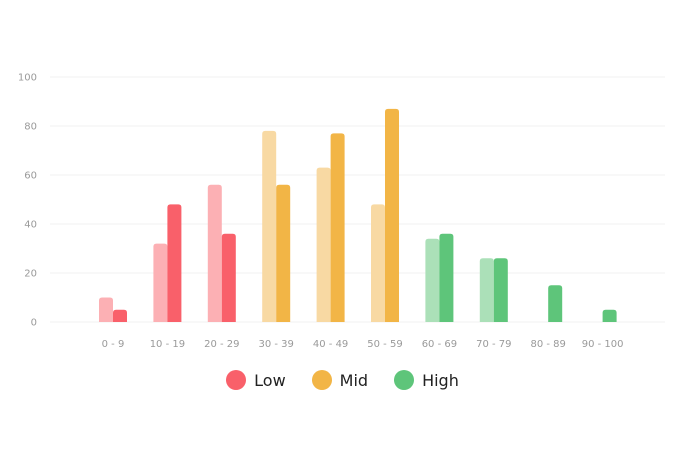 This screenshot has height=460, width=685. Describe the element at coordinates (603, 344) in the screenshot. I see `x-tick-label: 90 - 100` at that location.